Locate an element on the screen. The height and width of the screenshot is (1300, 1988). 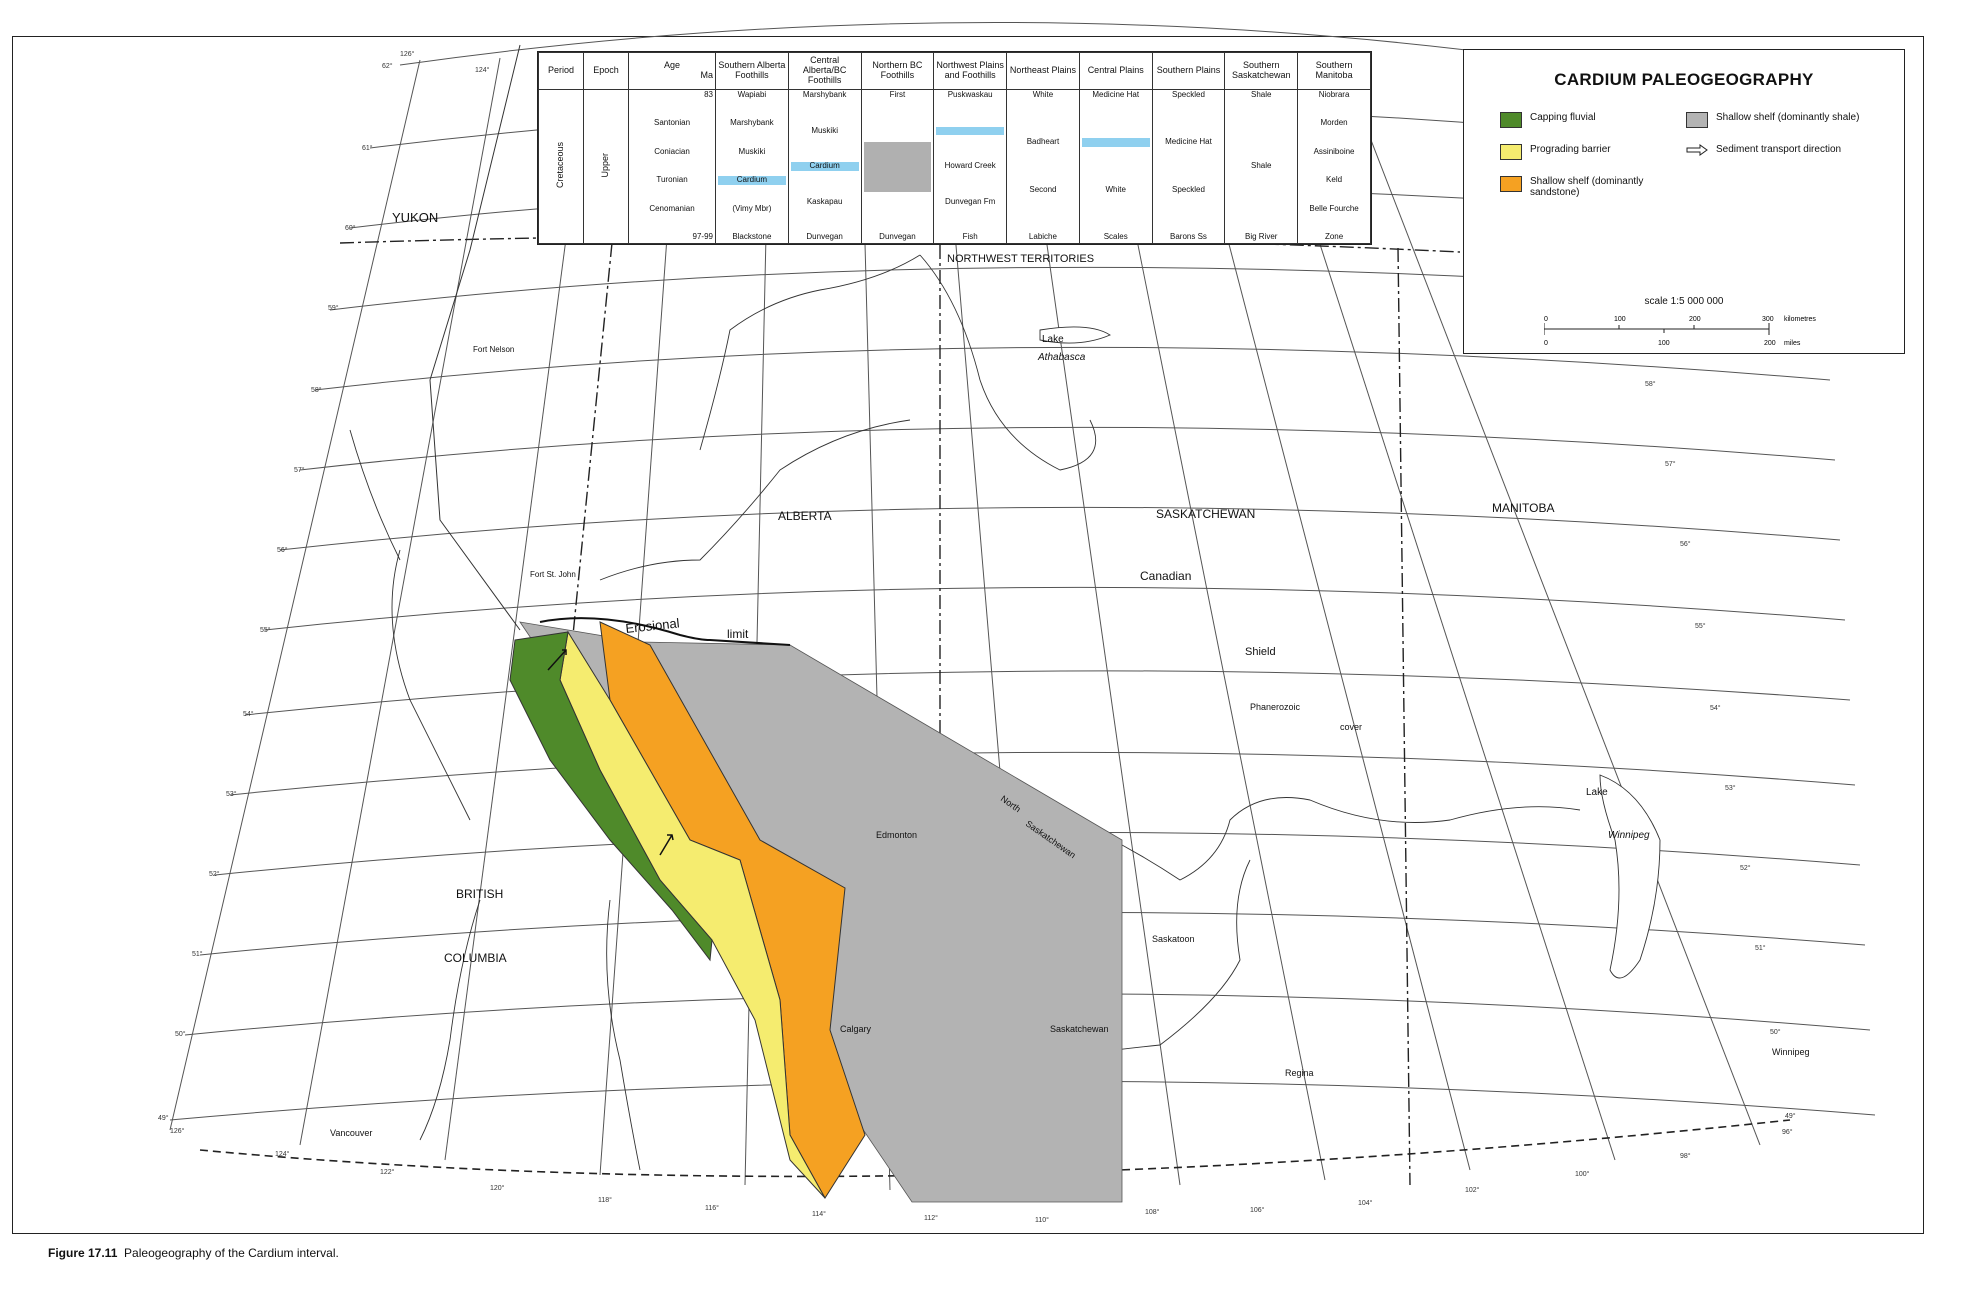
epoch-cell: Upper is located at coordinates (606, 166).